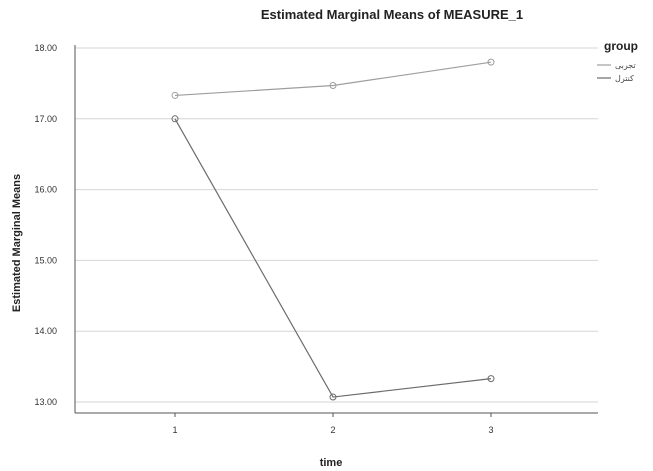 The width and height of the screenshot is (653, 471). I want to click on x-tick-label: 3, so click(490, 430).